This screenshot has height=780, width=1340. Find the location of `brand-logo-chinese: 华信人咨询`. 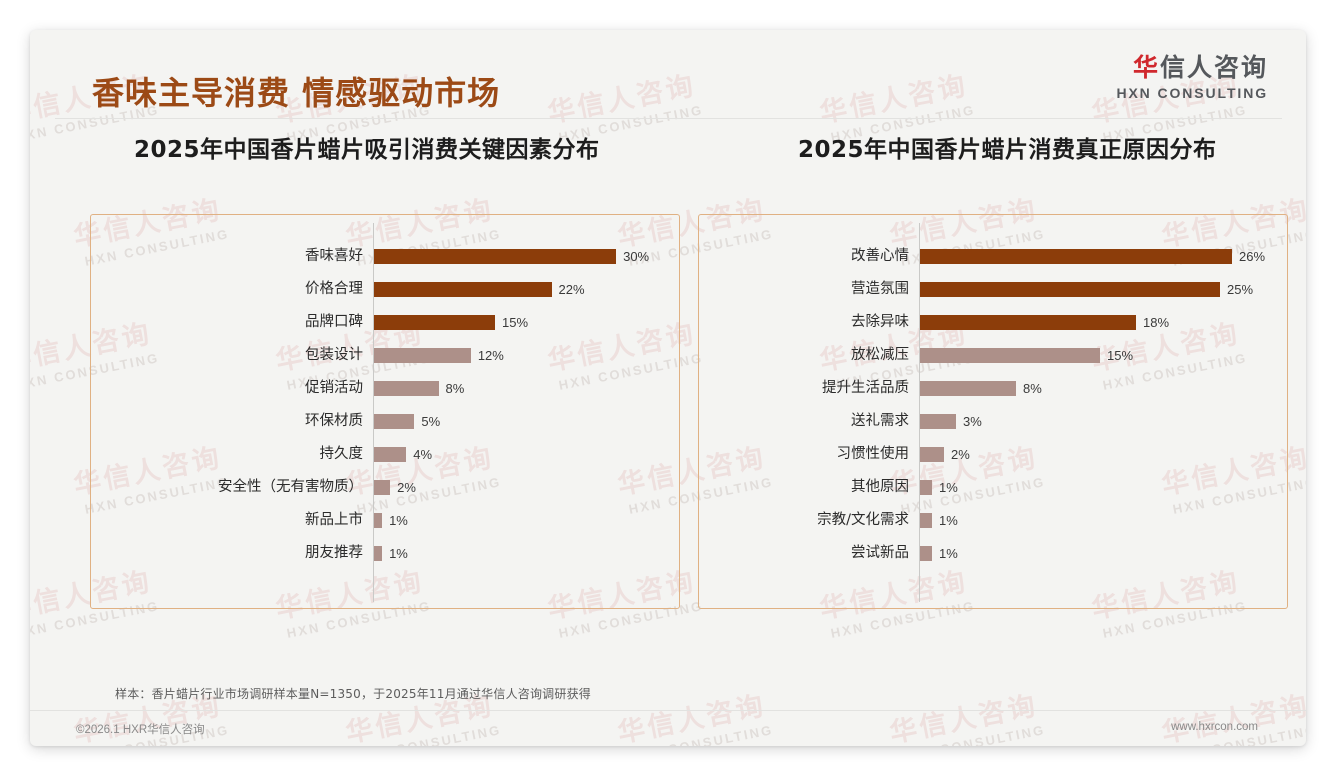

brand-logo-chinese: 华信人咨询 is located at coordinates (1192, 67).